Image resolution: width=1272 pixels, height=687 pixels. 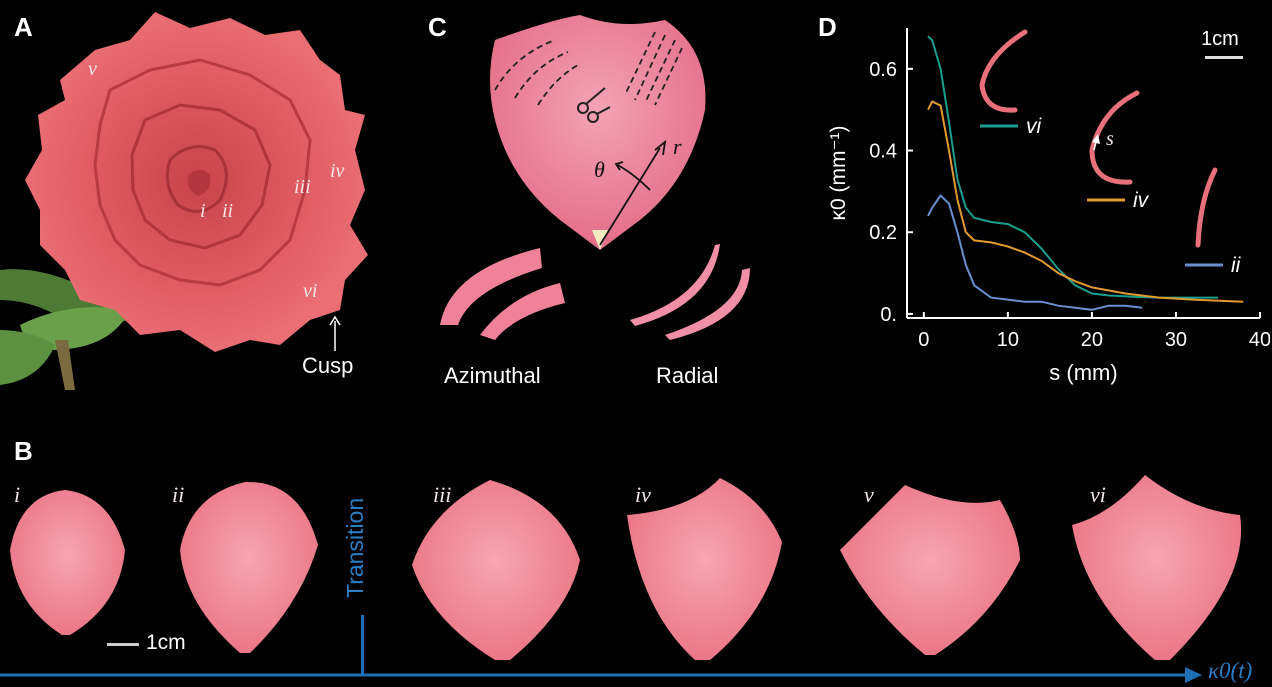 I want to click on scissors-icon, so click(x=594, y=105).